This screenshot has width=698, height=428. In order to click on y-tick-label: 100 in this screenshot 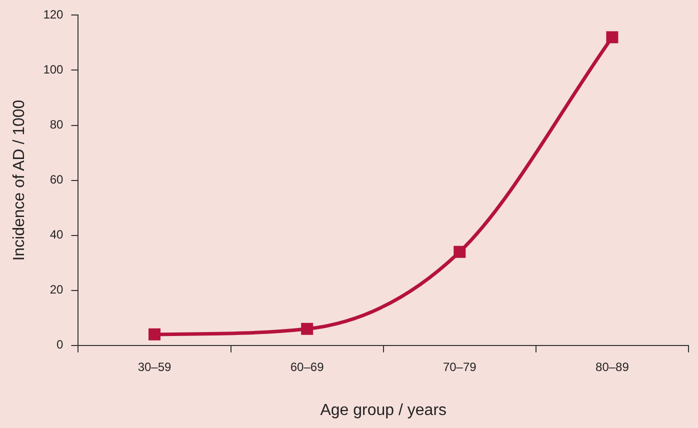, I will do `click(53, 69)`.